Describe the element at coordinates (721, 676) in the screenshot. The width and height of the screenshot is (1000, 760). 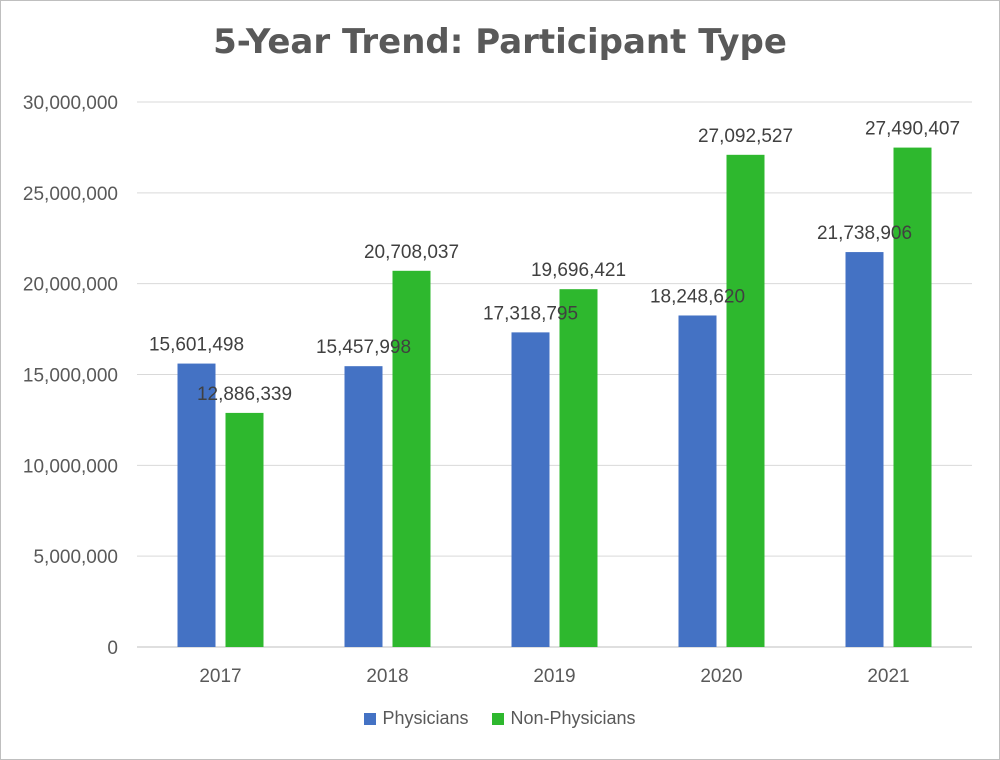
I see `x-tick-label: 2020` at that location.